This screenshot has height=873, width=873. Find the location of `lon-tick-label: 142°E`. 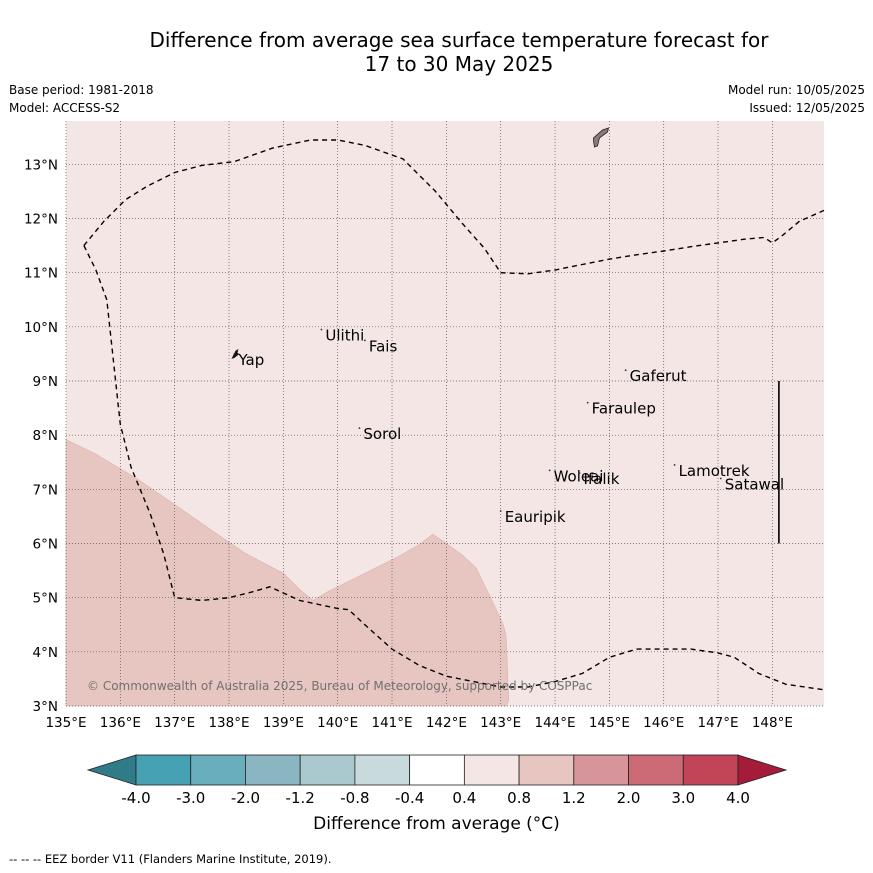

lon-tick-label: 142°E is located at coordinates (446, 723).